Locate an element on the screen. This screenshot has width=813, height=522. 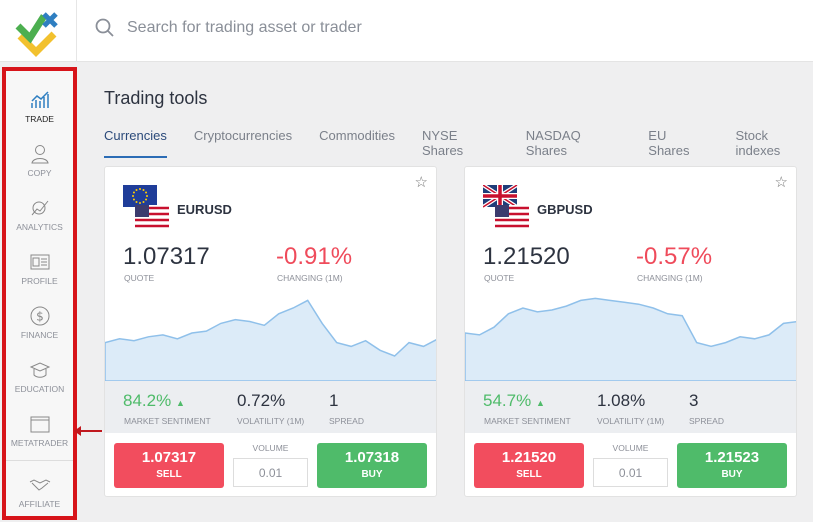
buy-price: 1.21523 is located at coordinates (732, 457).